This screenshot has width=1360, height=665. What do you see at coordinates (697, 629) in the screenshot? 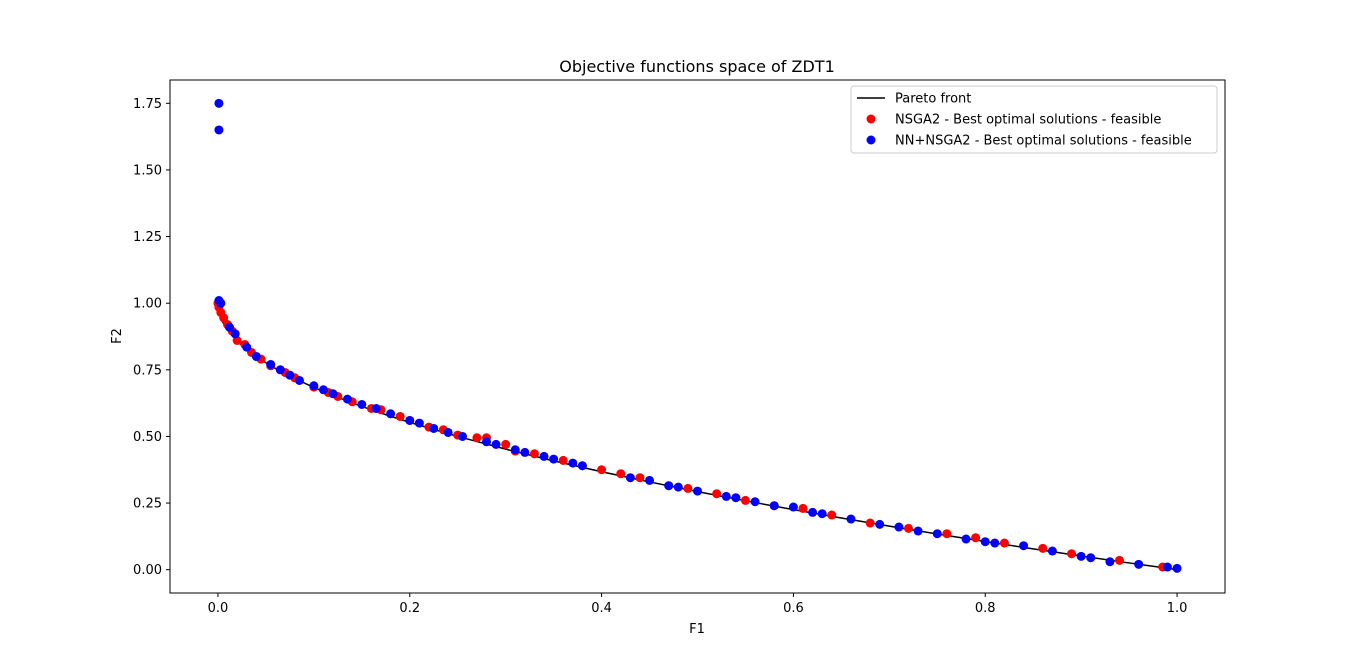
I see `x-axis-label: F1` at bounding box center [697, 629].